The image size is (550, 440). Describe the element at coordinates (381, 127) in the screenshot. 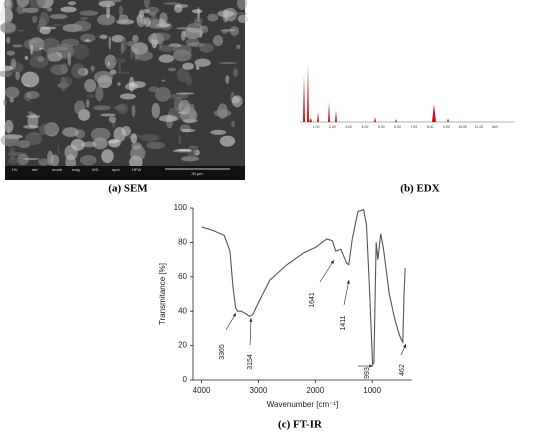

I see `edx-axis-label: 5.00` at that location.